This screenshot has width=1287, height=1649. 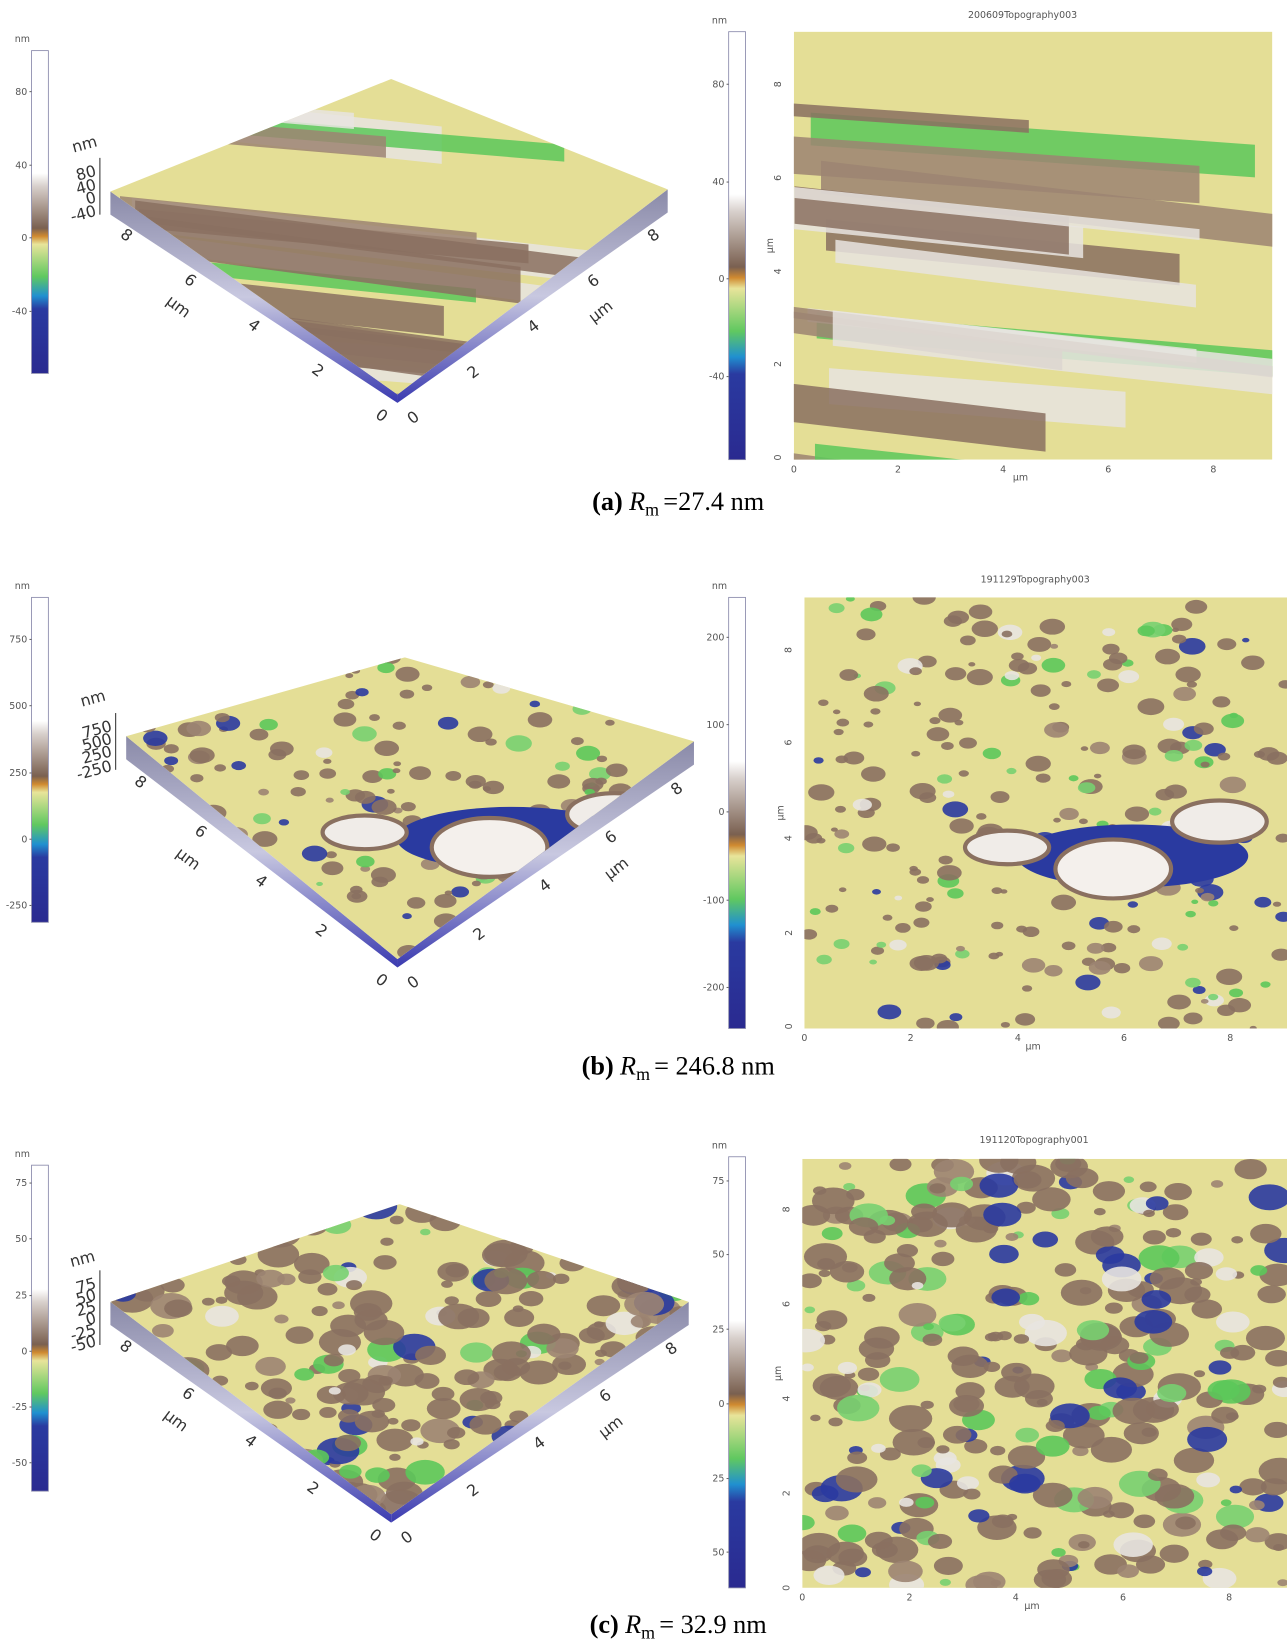 What do you see at coordinates (632, 1624) in the screenshot?
I see `caption-symbol: R` at bounding box center [632, 1624].